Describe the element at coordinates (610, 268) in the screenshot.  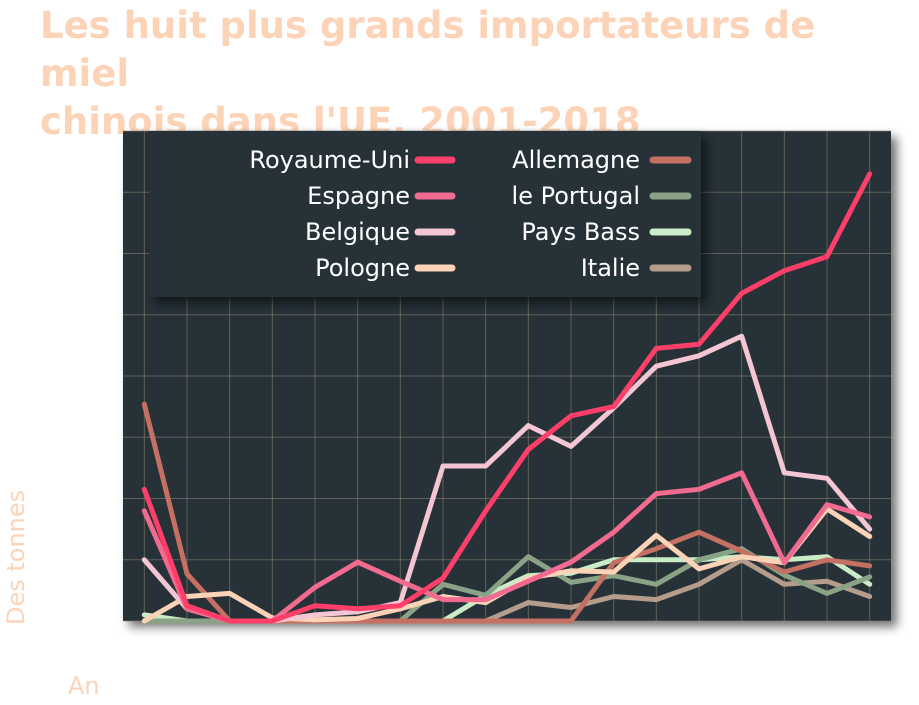
I see `legend-label-italie: Italie` at that location.